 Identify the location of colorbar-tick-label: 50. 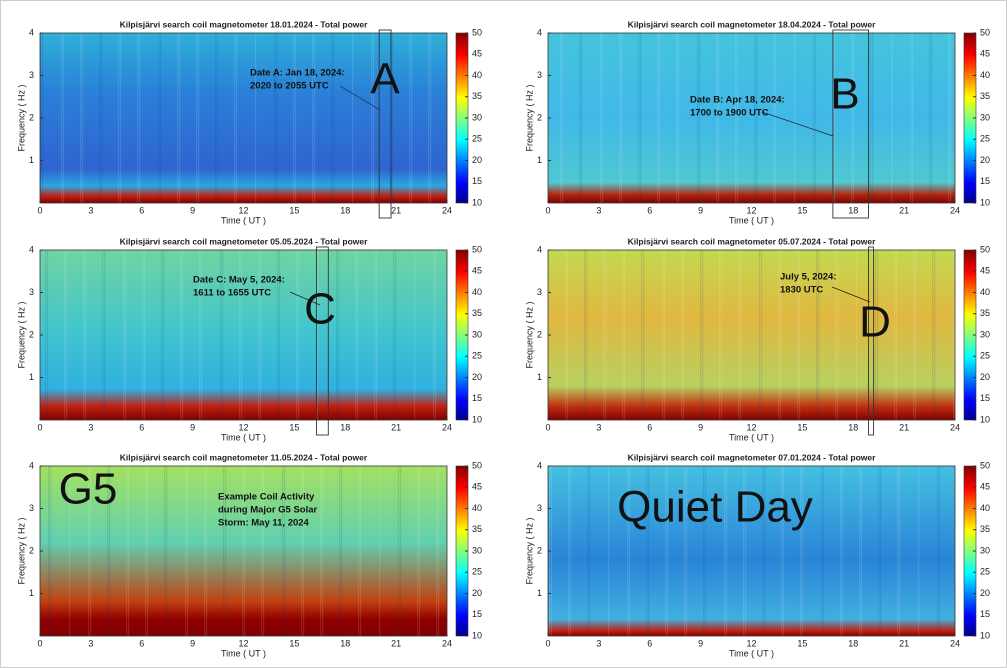
(477, 465).